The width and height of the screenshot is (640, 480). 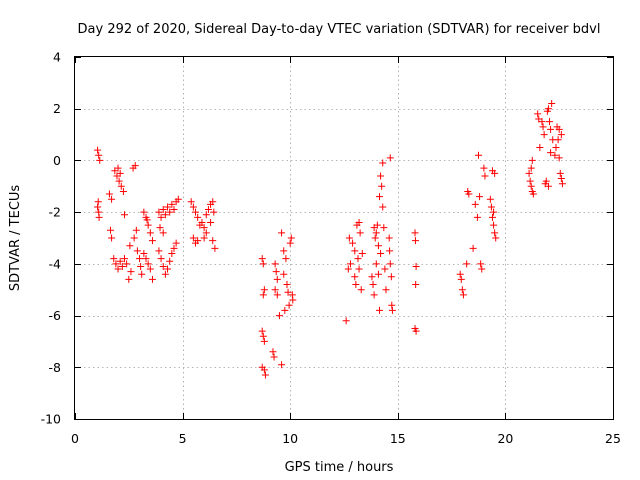 What do you see at coordinates (57, 57) in the screenshot?
I see `y-tick-label: 4` at bounding box center [57, 57].